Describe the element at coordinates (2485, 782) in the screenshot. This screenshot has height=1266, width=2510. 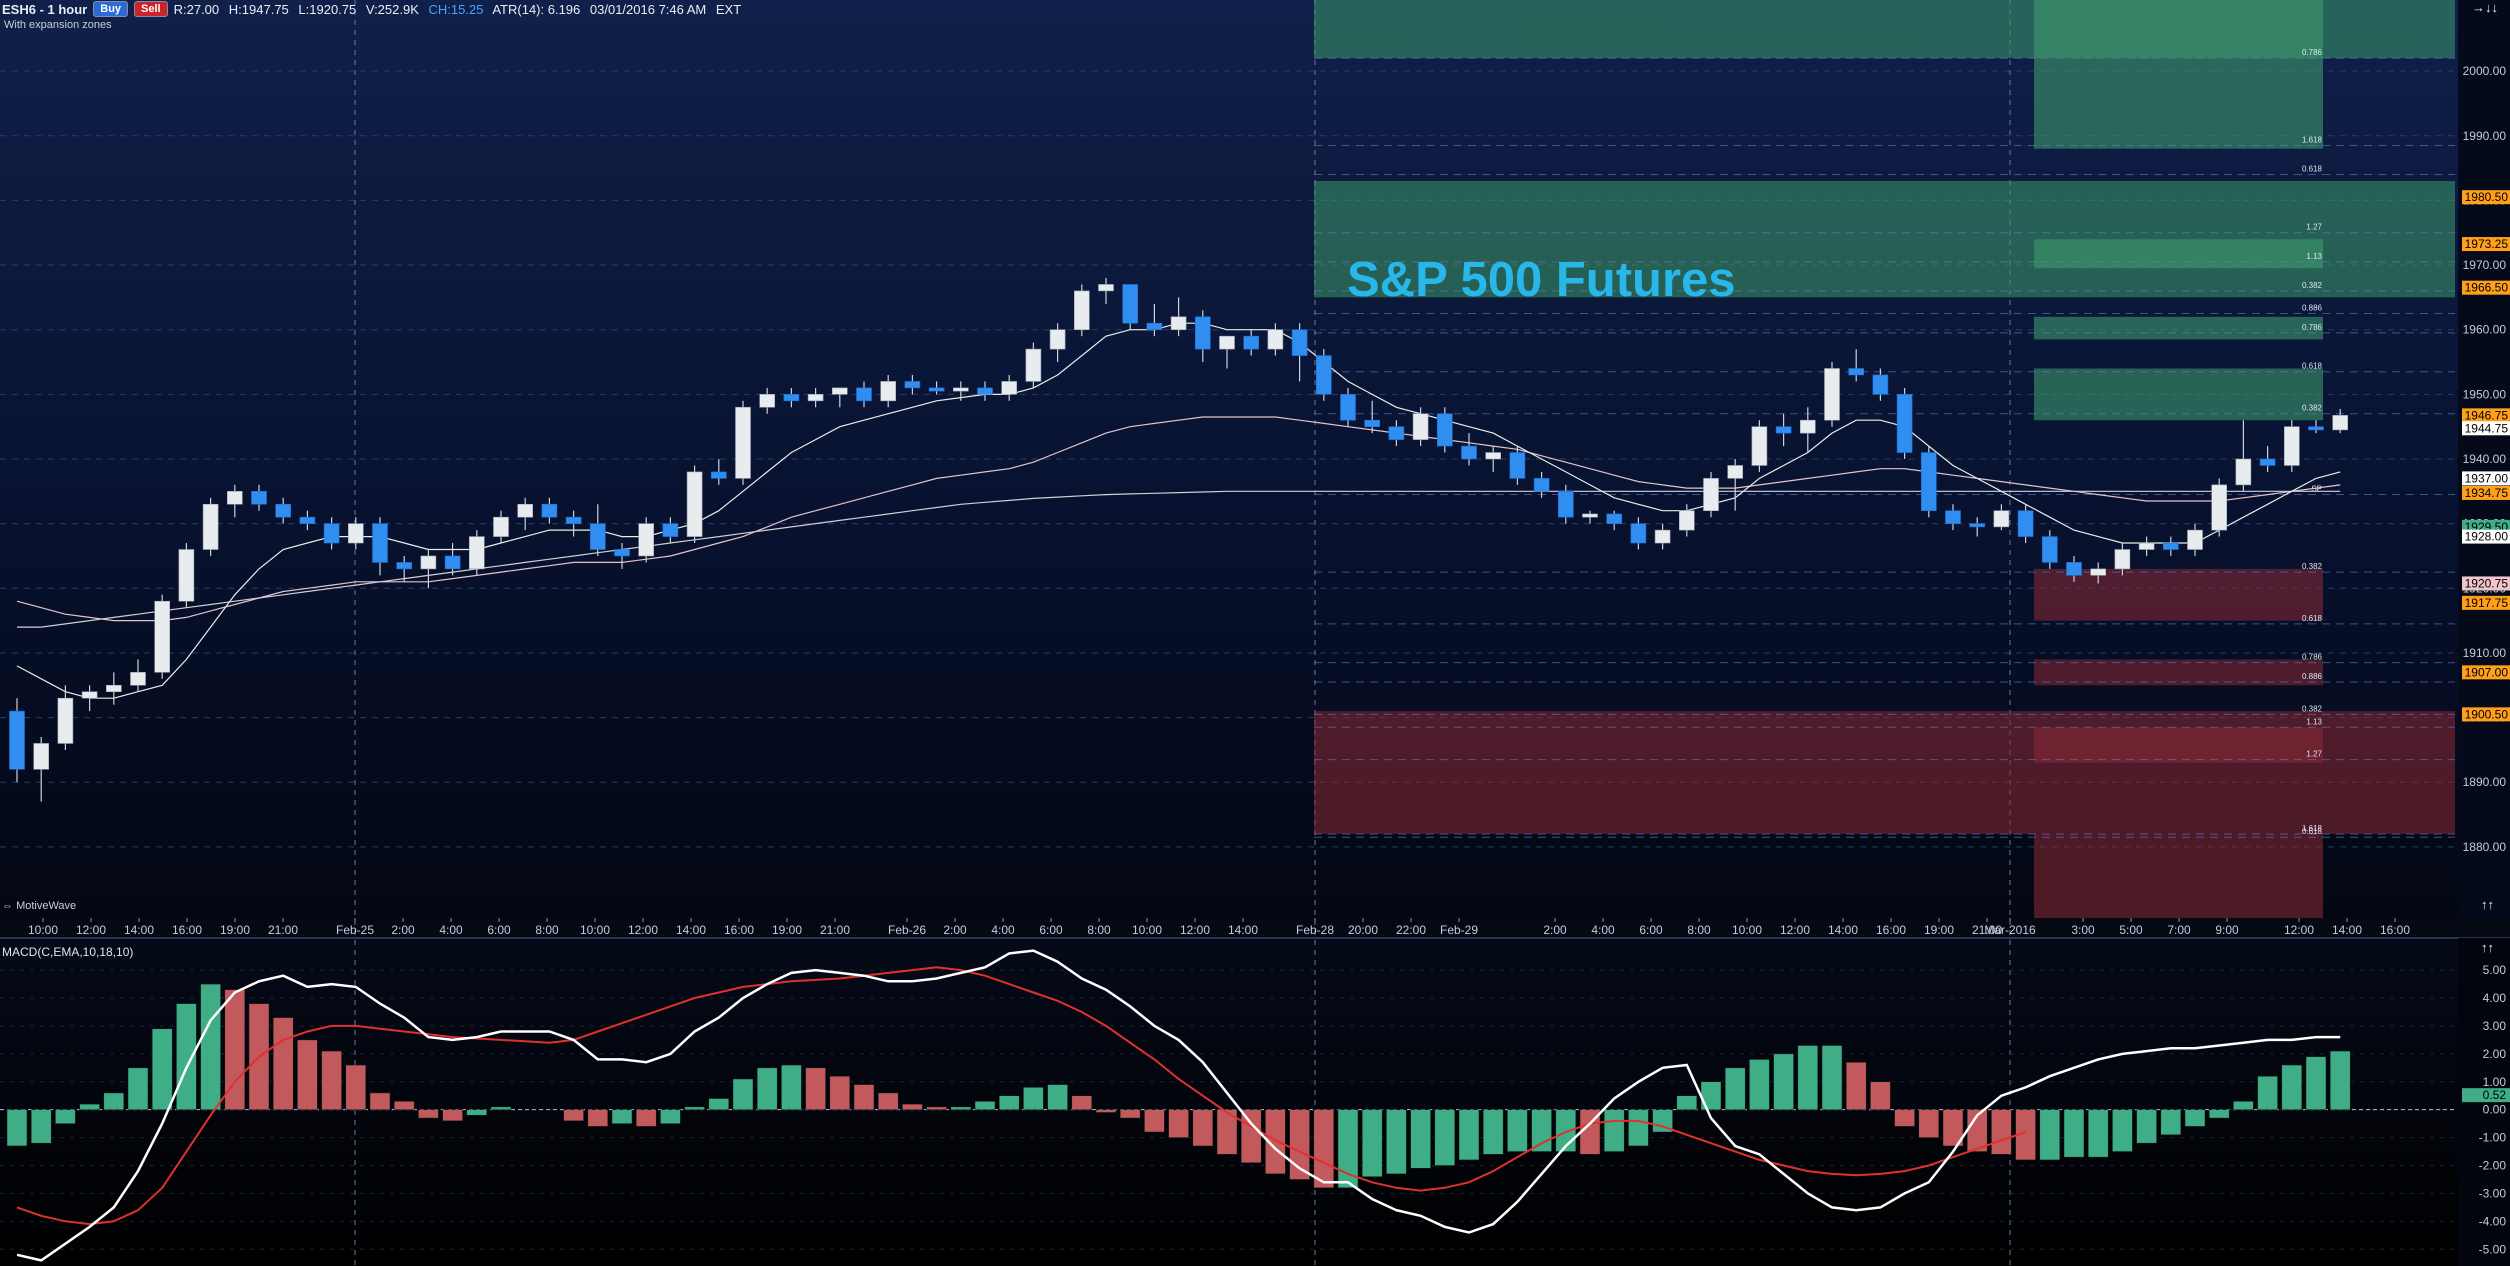
I see `price-tick-label: 1890.00` at that location.